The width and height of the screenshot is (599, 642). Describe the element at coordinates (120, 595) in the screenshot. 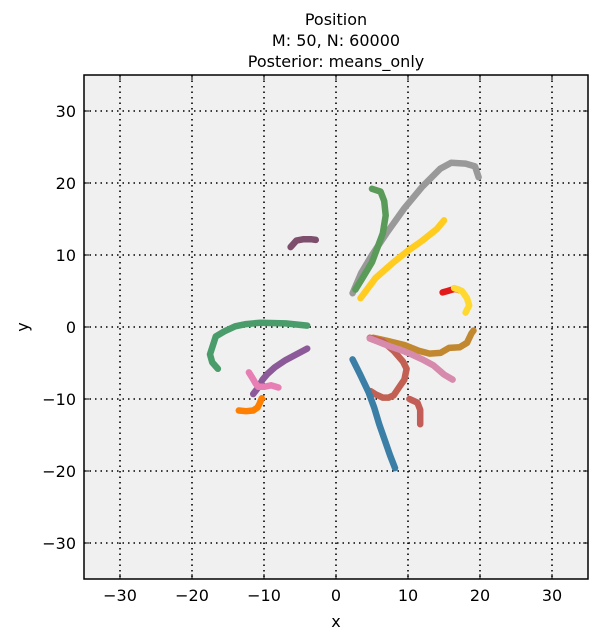

I see `x-tick-label: −30` at that location.